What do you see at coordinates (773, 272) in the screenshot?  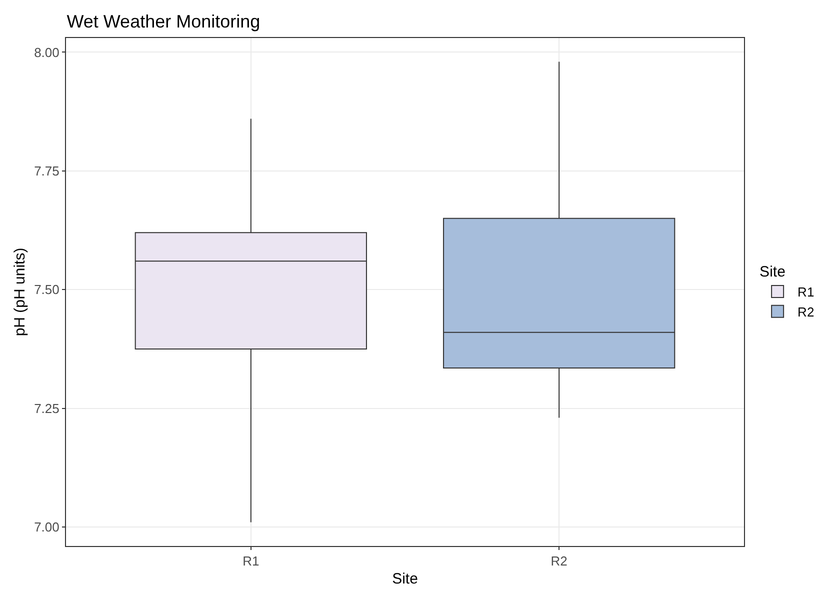 I see `legend-title: Site` at bounding box center [773, 272].